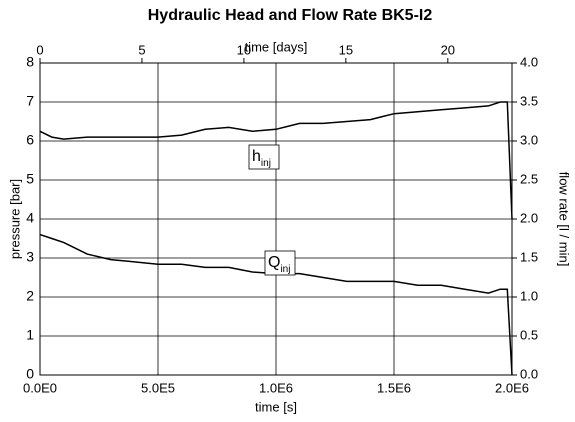 The image size is (575, 422). What do you see at coordinates (512, 387) in the screenshot?
I see `x-tick-label: 2.0E6` at bounding box center [512, 387].